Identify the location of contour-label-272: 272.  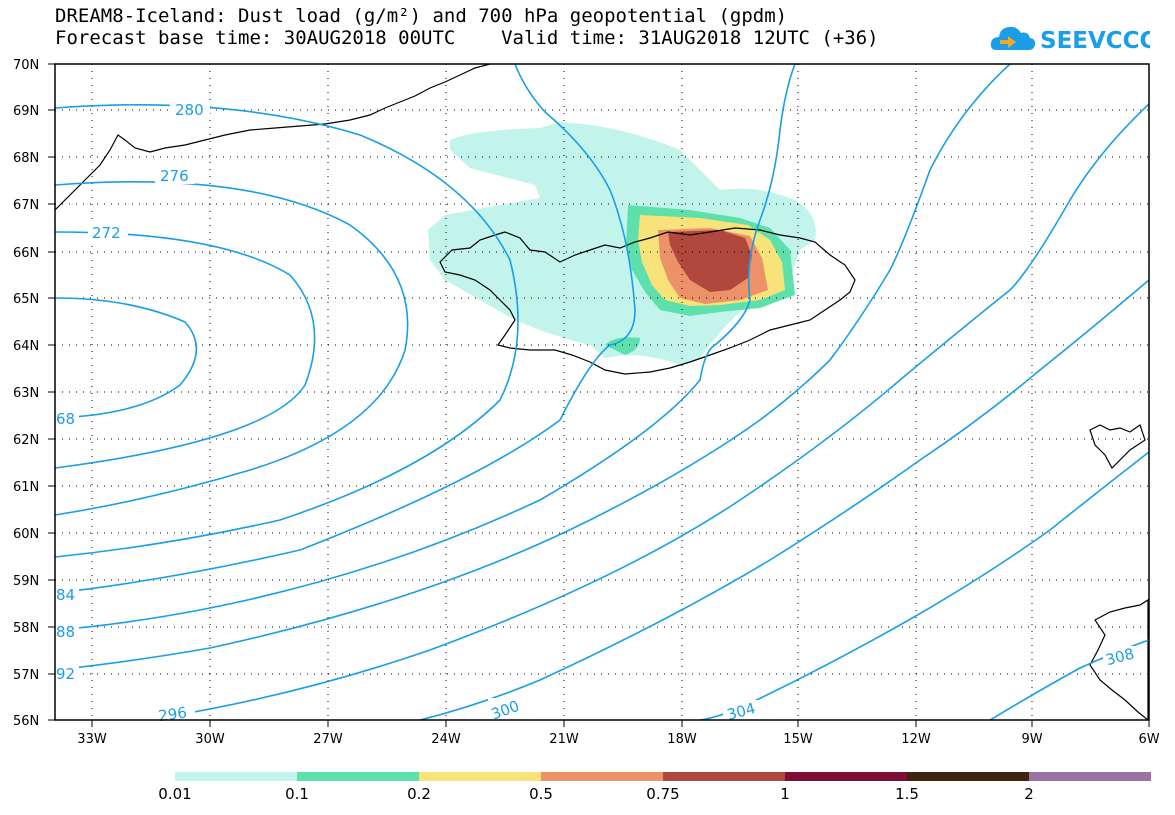
(106, 233).